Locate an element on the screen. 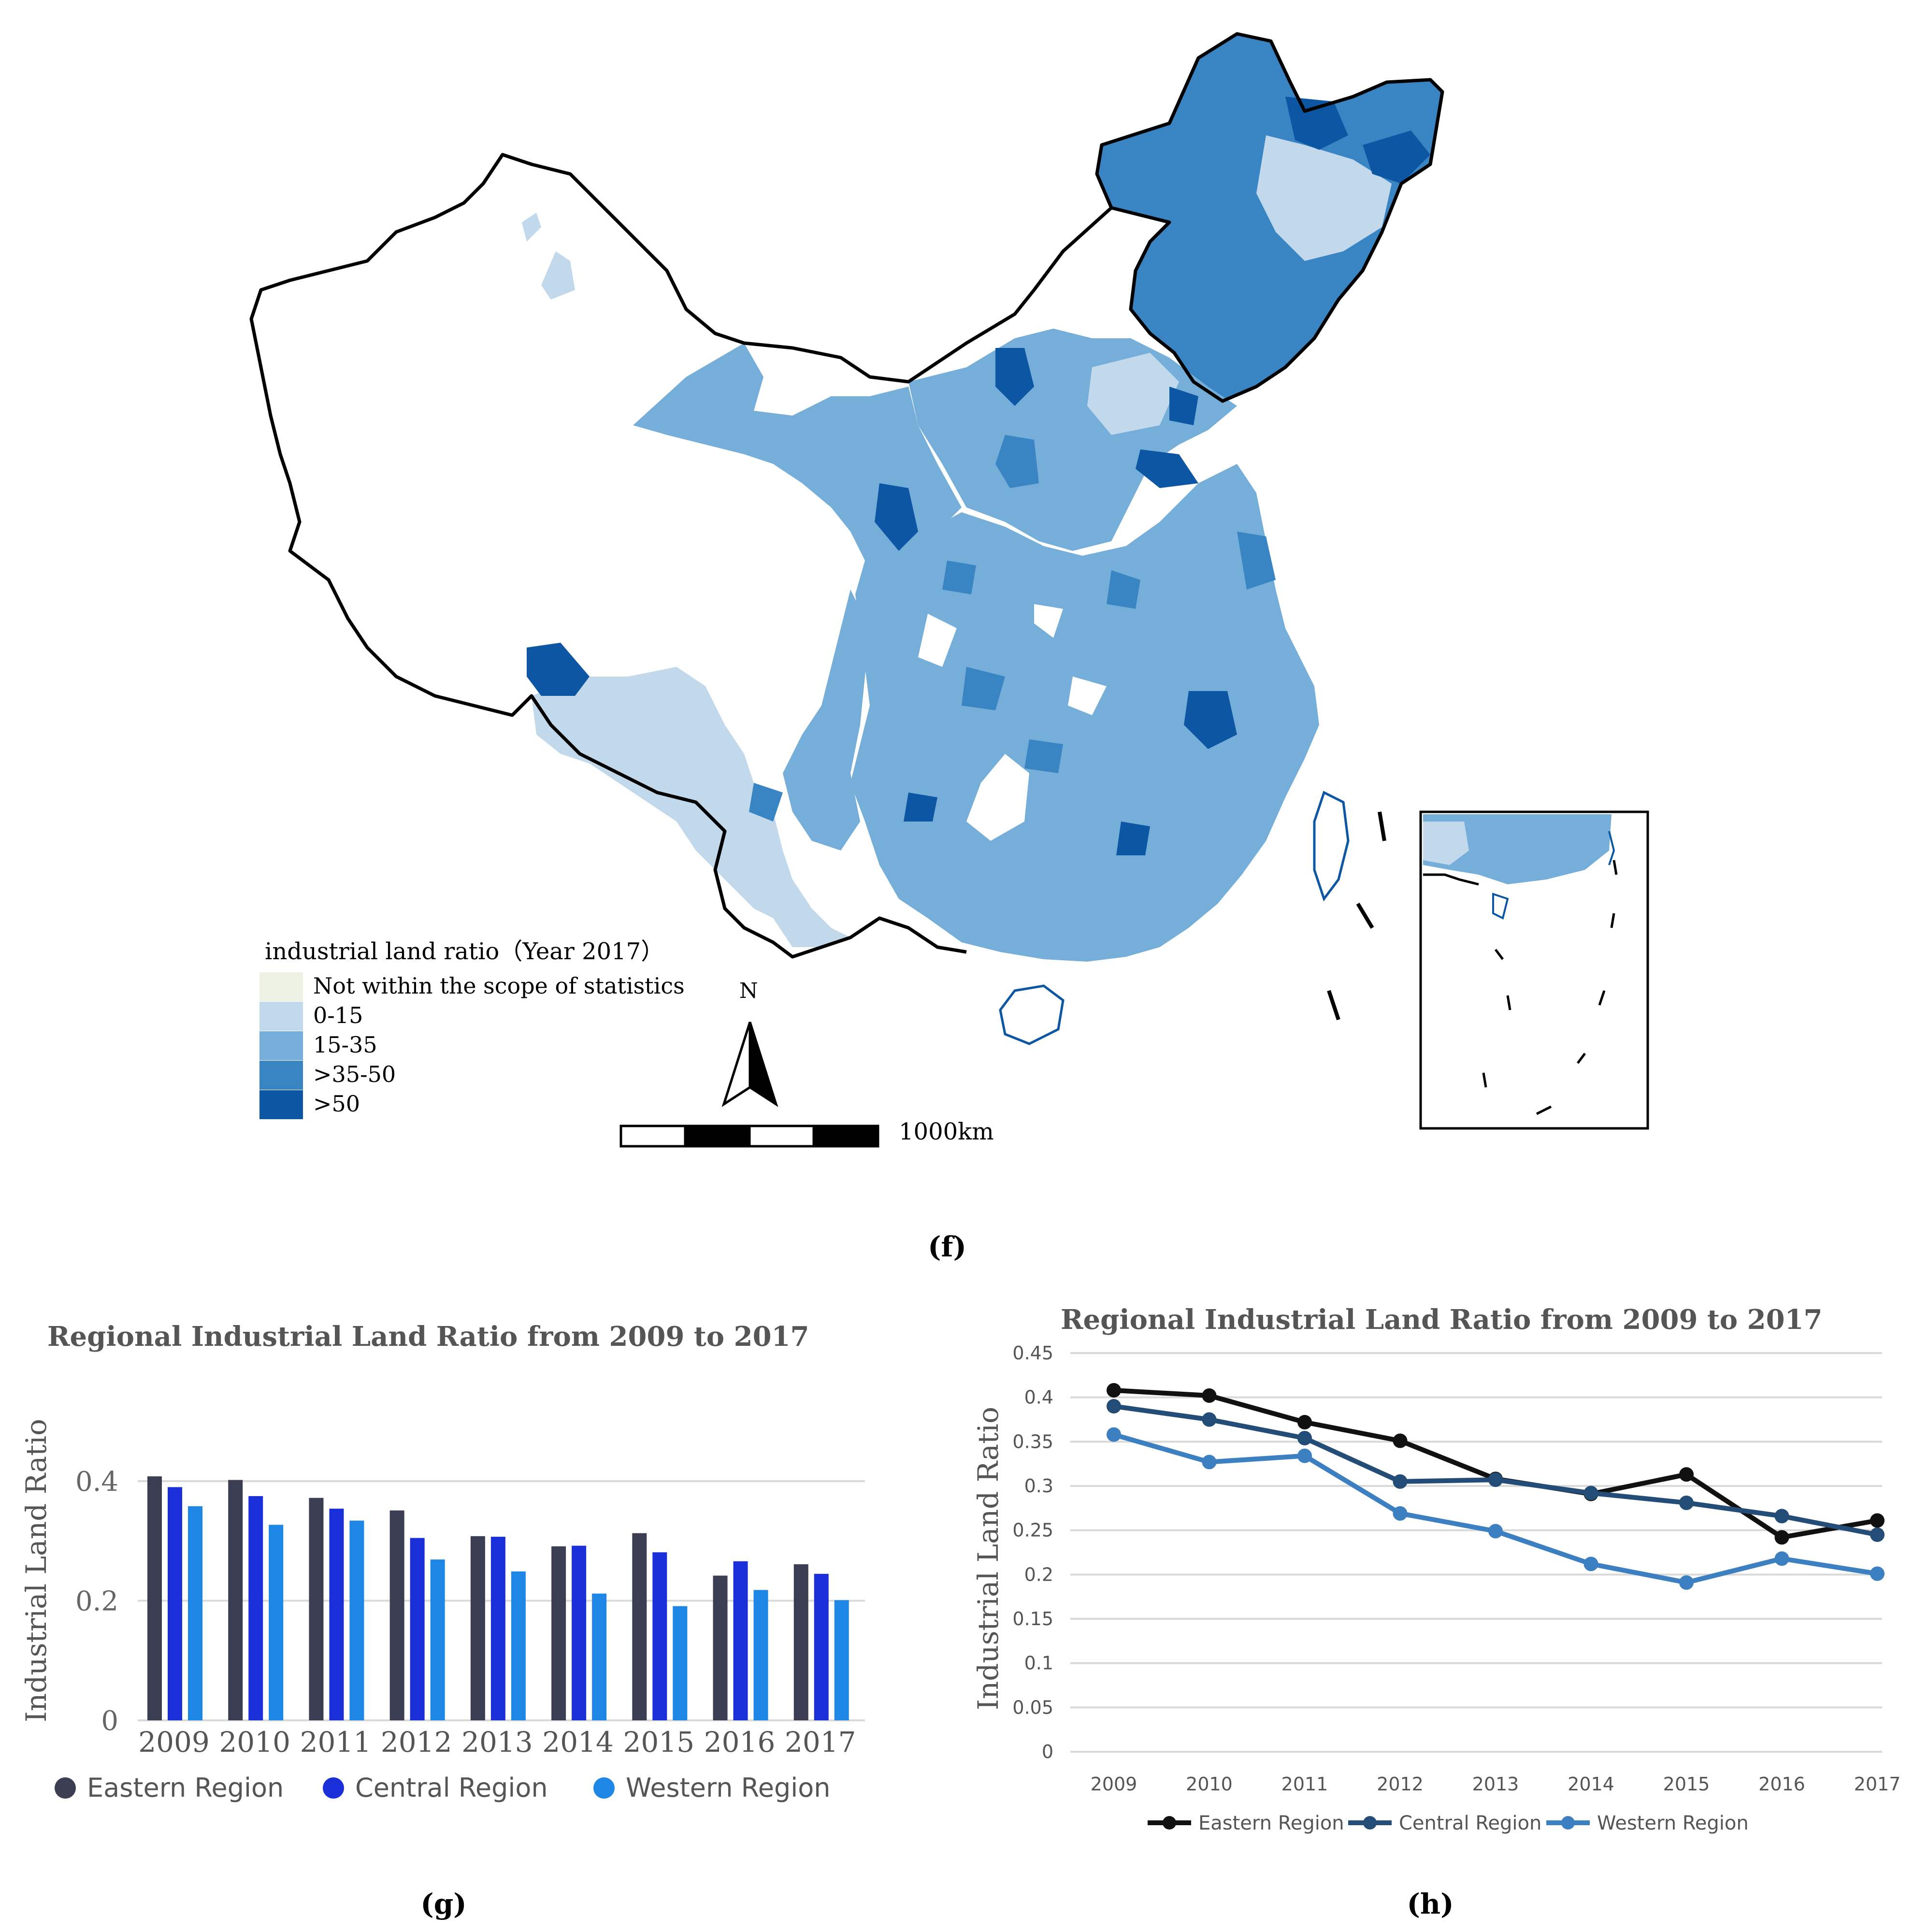 The image size is (1914, 1932). panel-label-h: (h) is located at coordinates (1430, 1904).